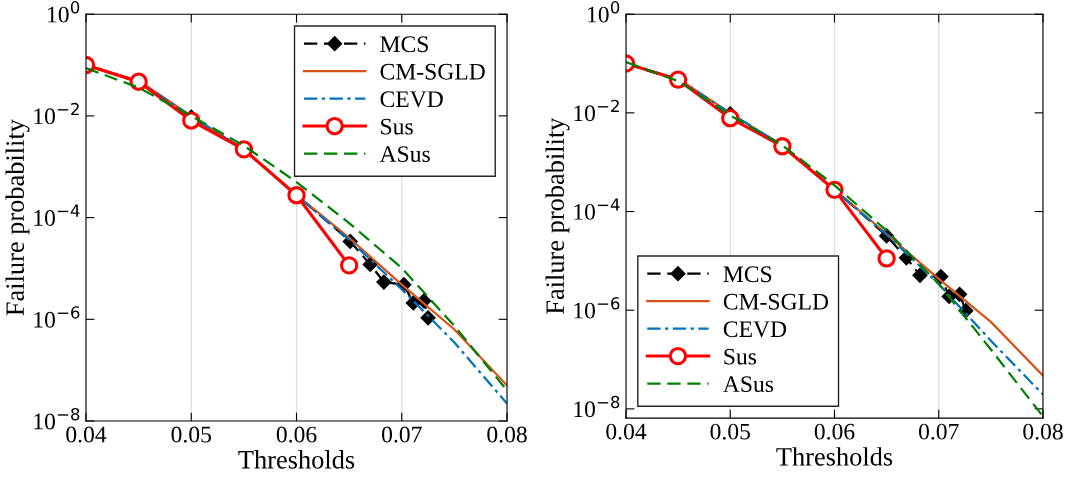 This screenshot has height=489, width=1067. What do you see at coordinates (626, 431) in the screenshot?
I see `x-tick-label: 0.04` at bounding box center [626, 431].